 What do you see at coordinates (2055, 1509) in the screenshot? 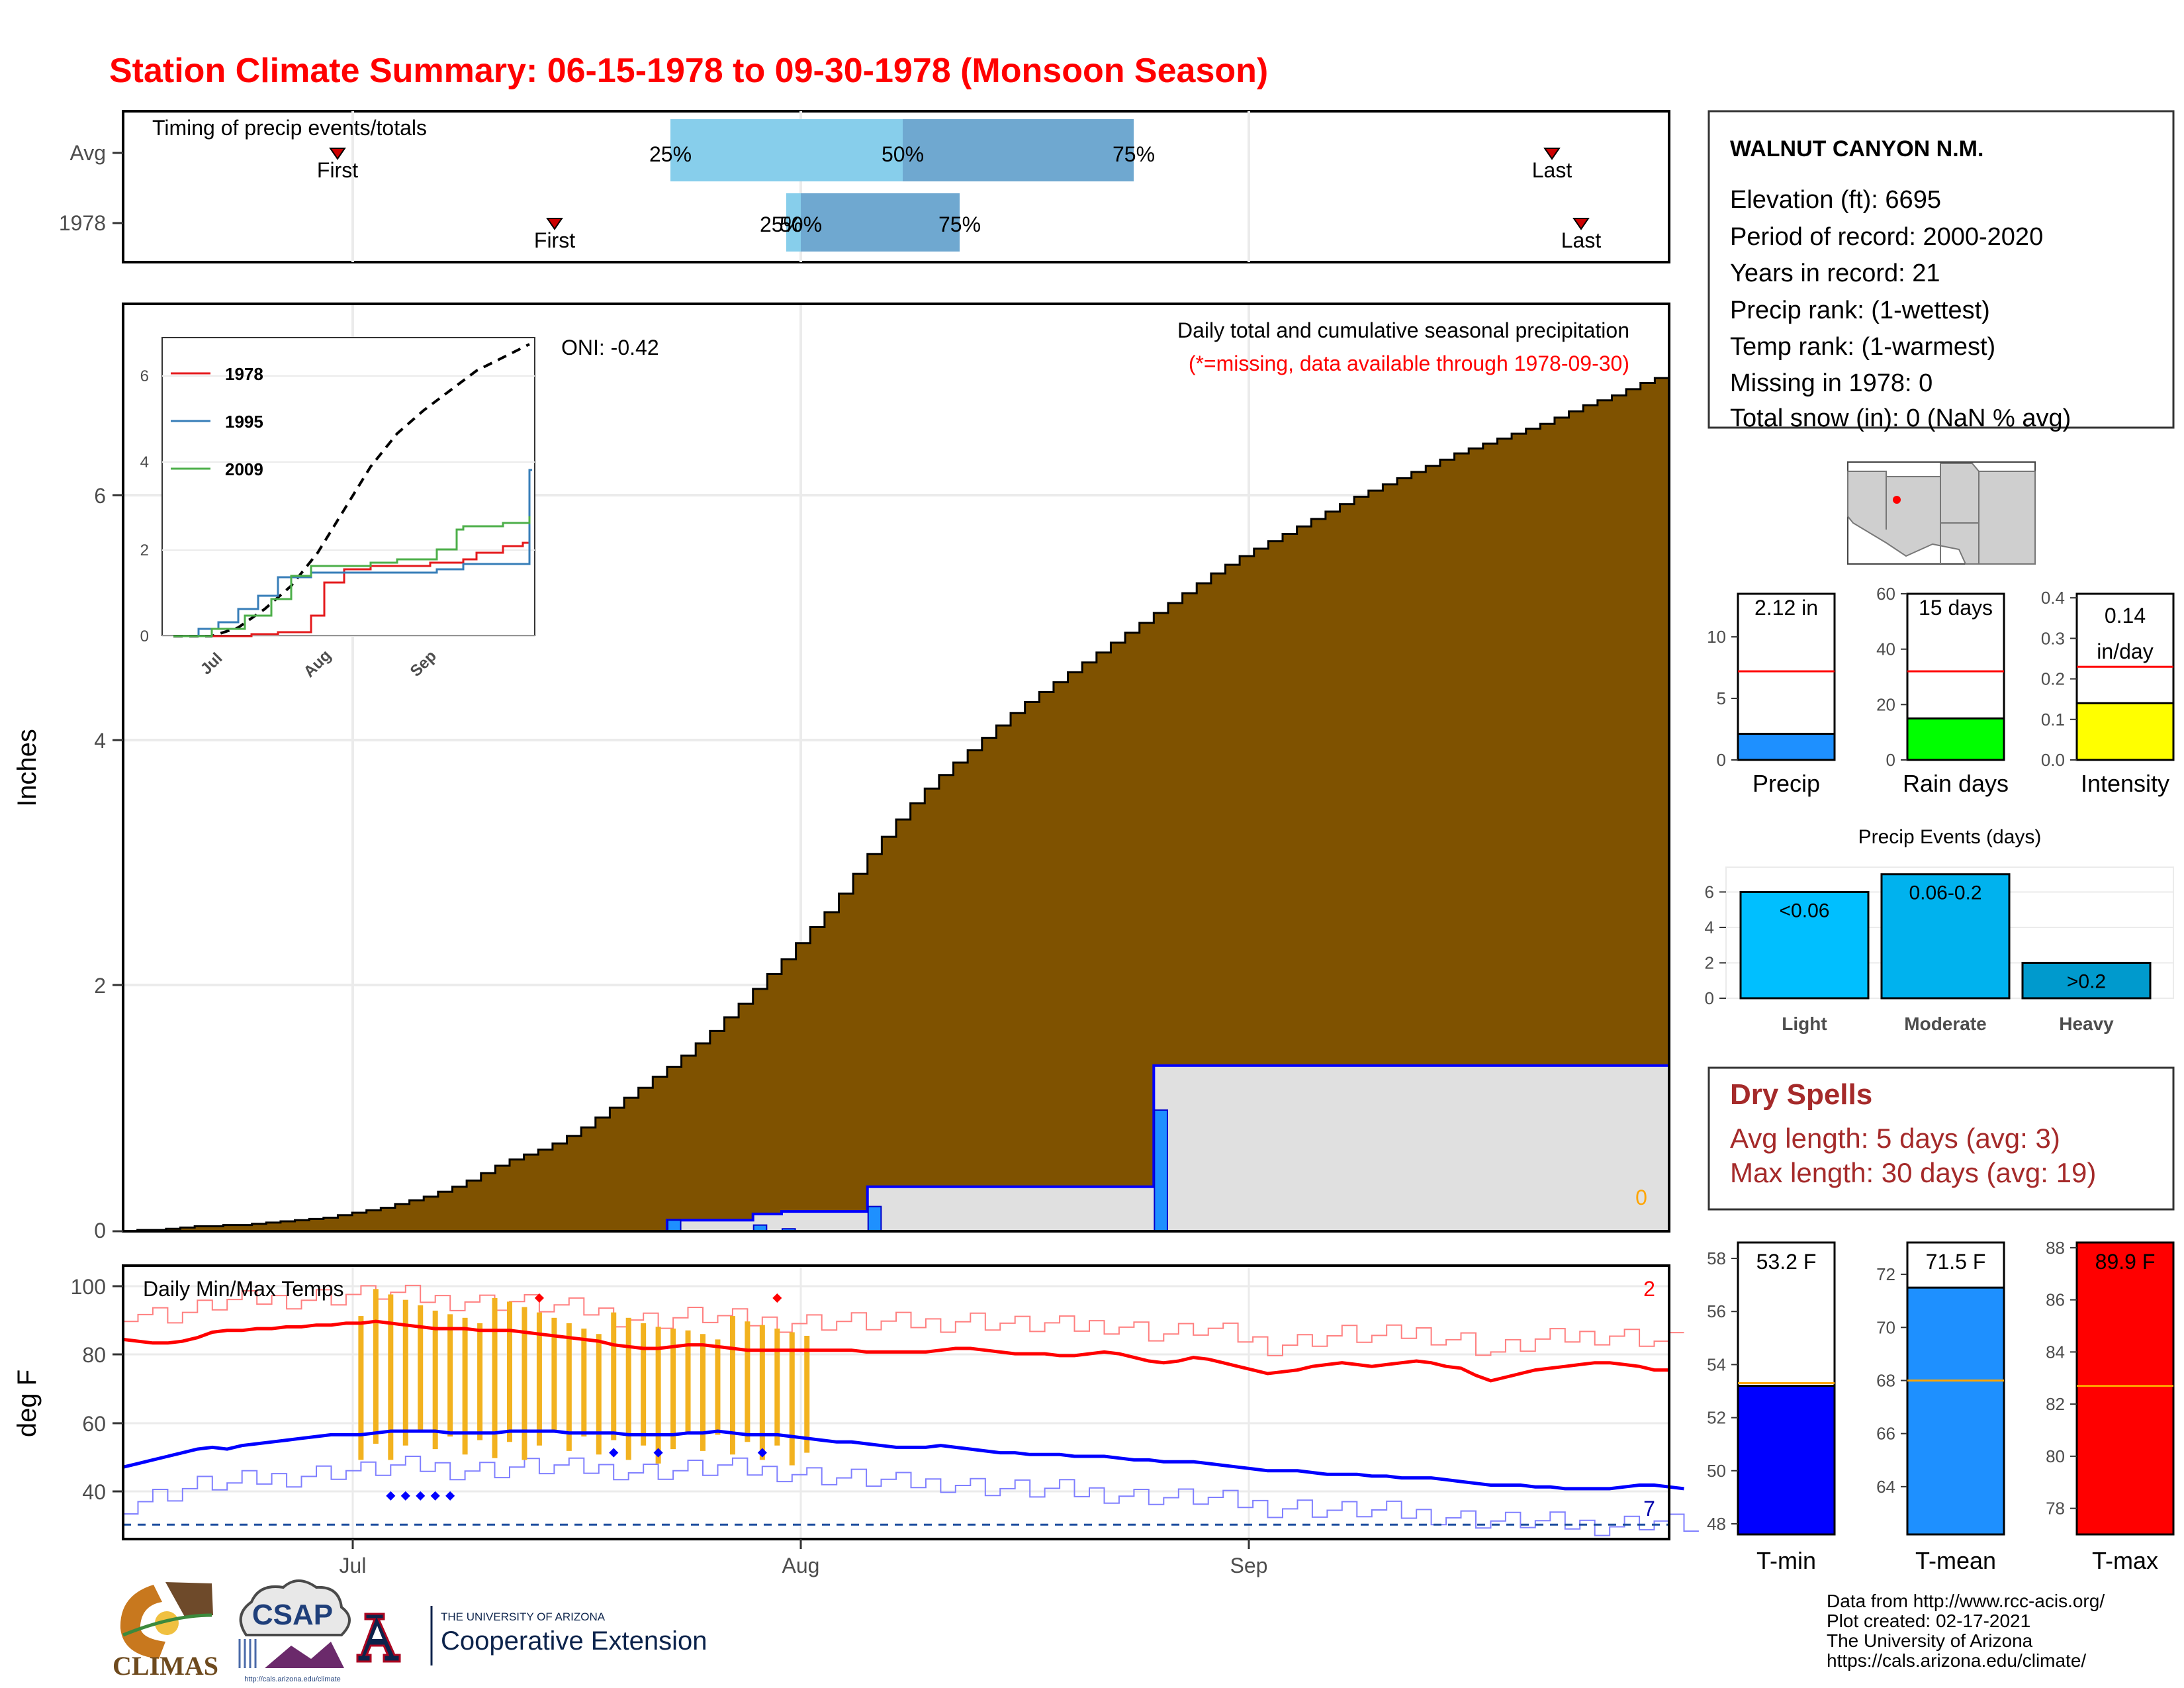
I see `temp-bar-ytick: 78` at bounding box center [2055, 1509].